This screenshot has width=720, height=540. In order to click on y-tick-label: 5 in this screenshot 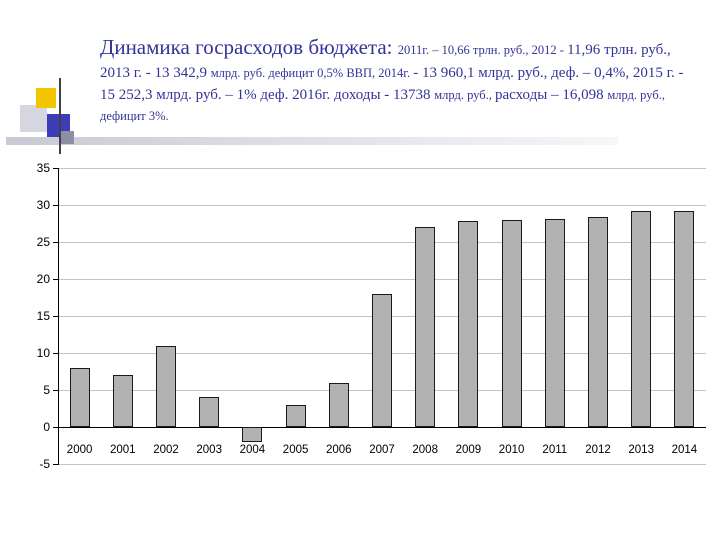, I will do `click(46, 390)`.